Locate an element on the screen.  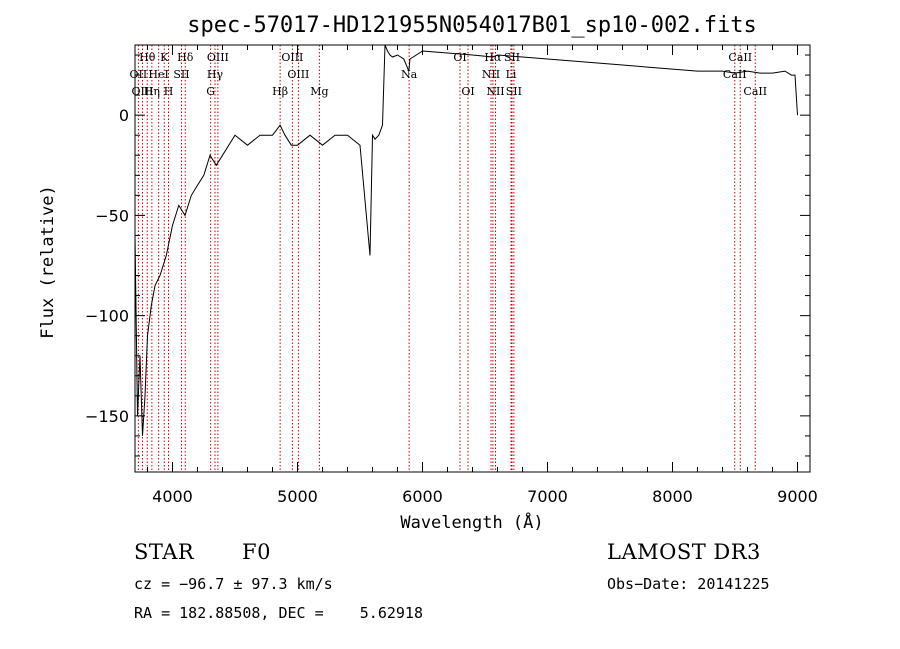
x-tick-label: 9000 is located at coordinates (797, 496).